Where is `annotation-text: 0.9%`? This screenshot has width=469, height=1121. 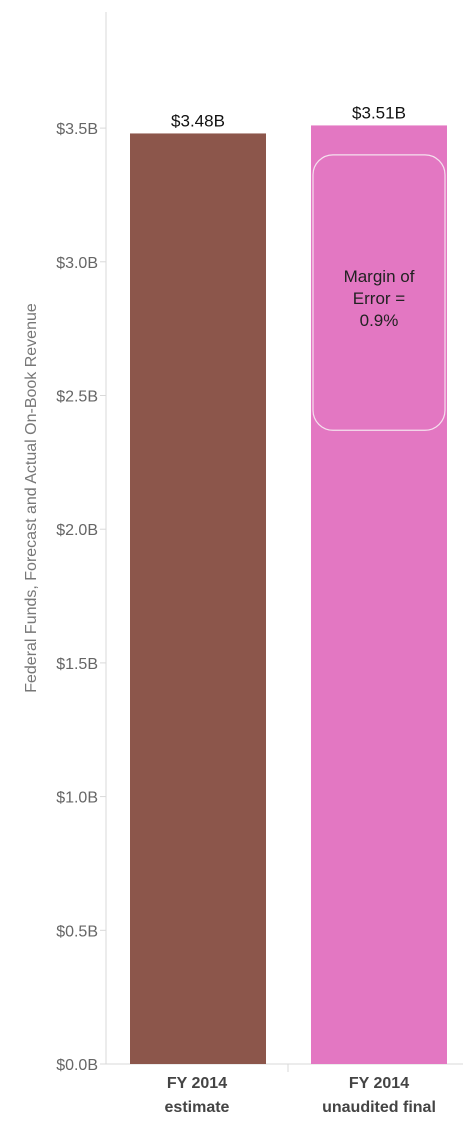
annotation-text: 0.9% is located at coordinates (379, 320).